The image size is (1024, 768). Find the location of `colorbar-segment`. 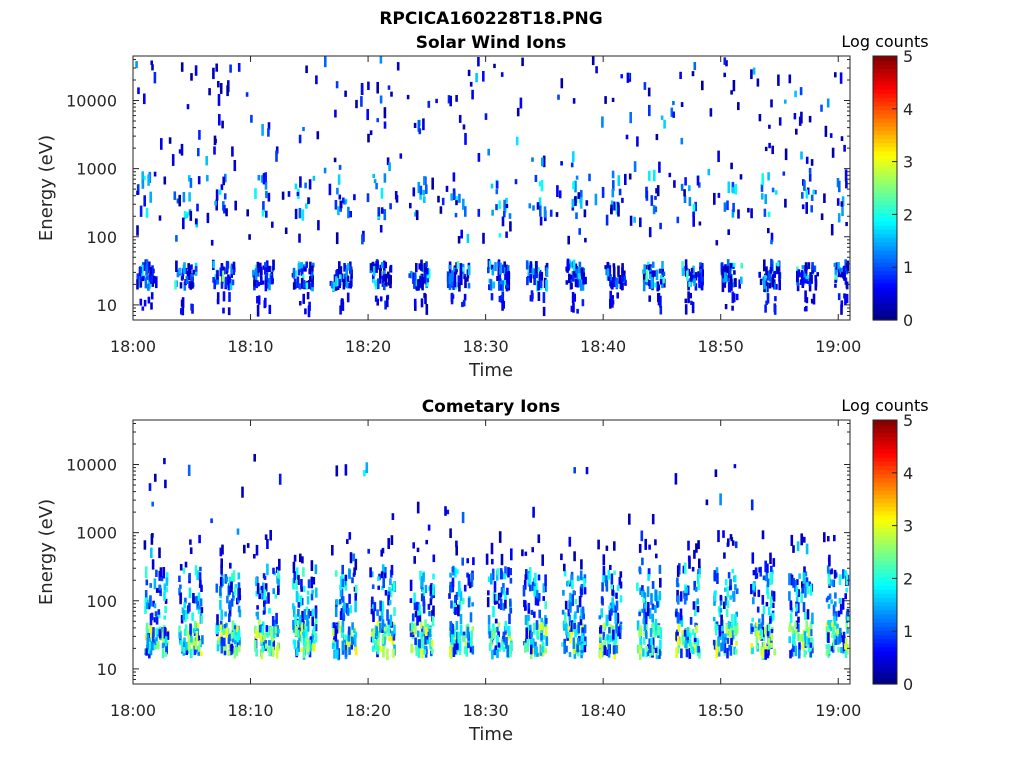

colorbar-segment is located at coordinates (885, 120).